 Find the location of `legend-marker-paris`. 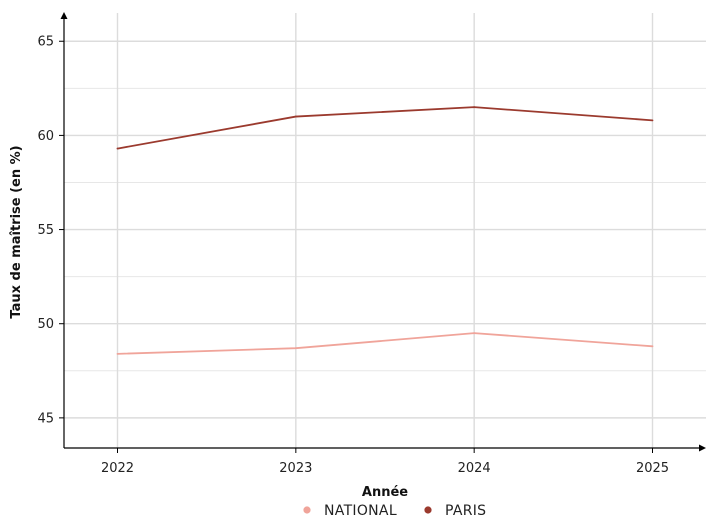

legend-marker-paris is located at coordinates (428, 510).